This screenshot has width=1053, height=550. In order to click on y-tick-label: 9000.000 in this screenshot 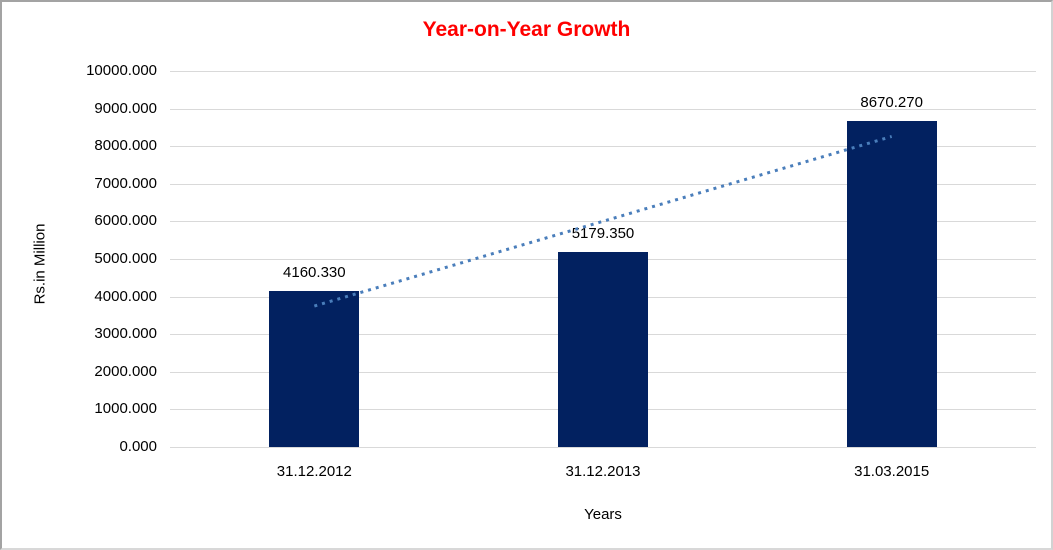, I will do `click(125, 108)`.